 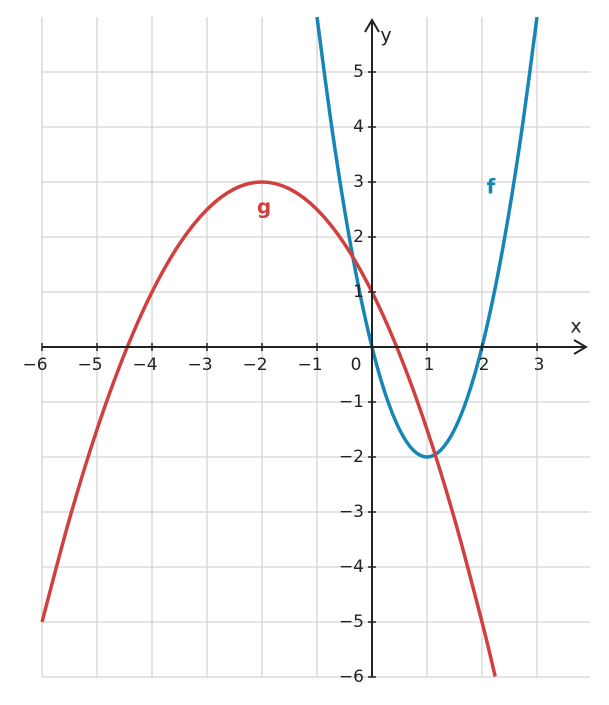 I want to click on y-tick-label: −1, so click(x=351, y=402).